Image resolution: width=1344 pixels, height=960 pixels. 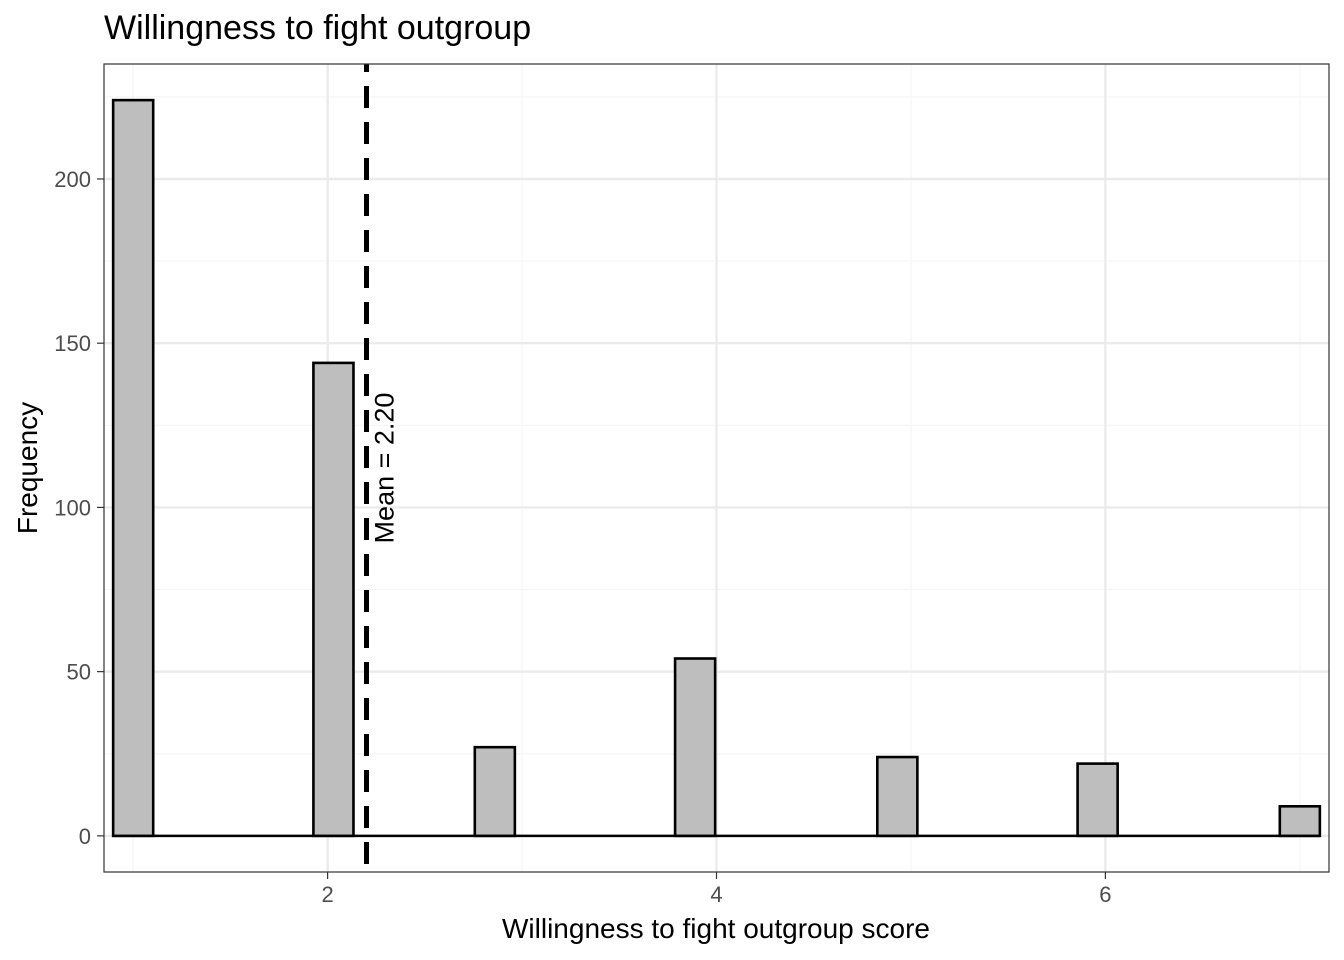 I want to click on y-axis-title: Frequency, so click(x=27, y=468).